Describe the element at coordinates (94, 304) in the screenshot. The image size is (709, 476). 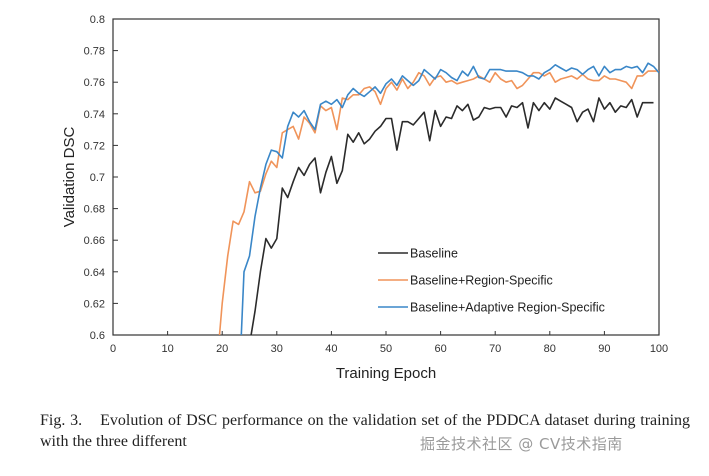
I see `y-tick-label: 0.62` at that location.